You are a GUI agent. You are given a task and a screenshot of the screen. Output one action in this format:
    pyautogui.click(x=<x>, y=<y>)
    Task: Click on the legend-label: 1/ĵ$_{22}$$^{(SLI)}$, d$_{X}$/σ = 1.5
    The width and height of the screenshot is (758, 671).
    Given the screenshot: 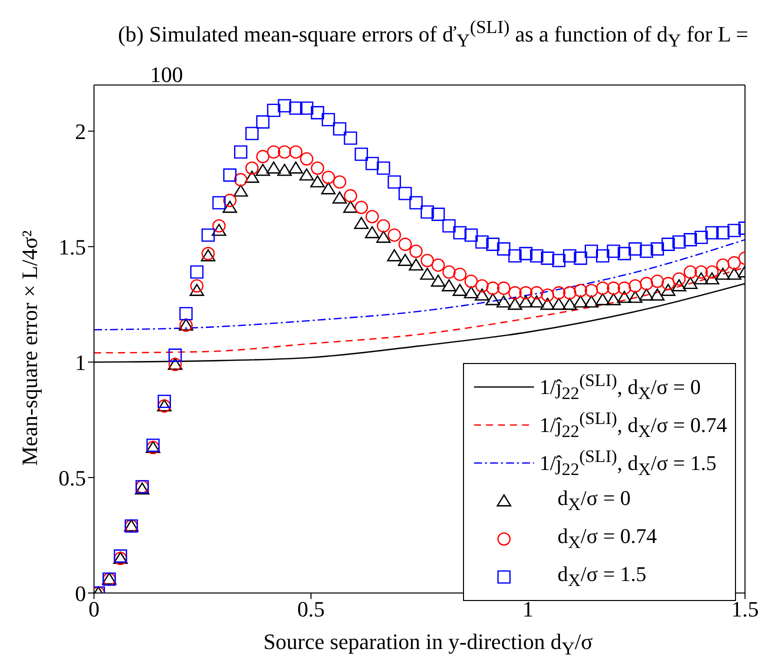 What is the action you would take?
    pyautogui.click(x=628, y=463)
    